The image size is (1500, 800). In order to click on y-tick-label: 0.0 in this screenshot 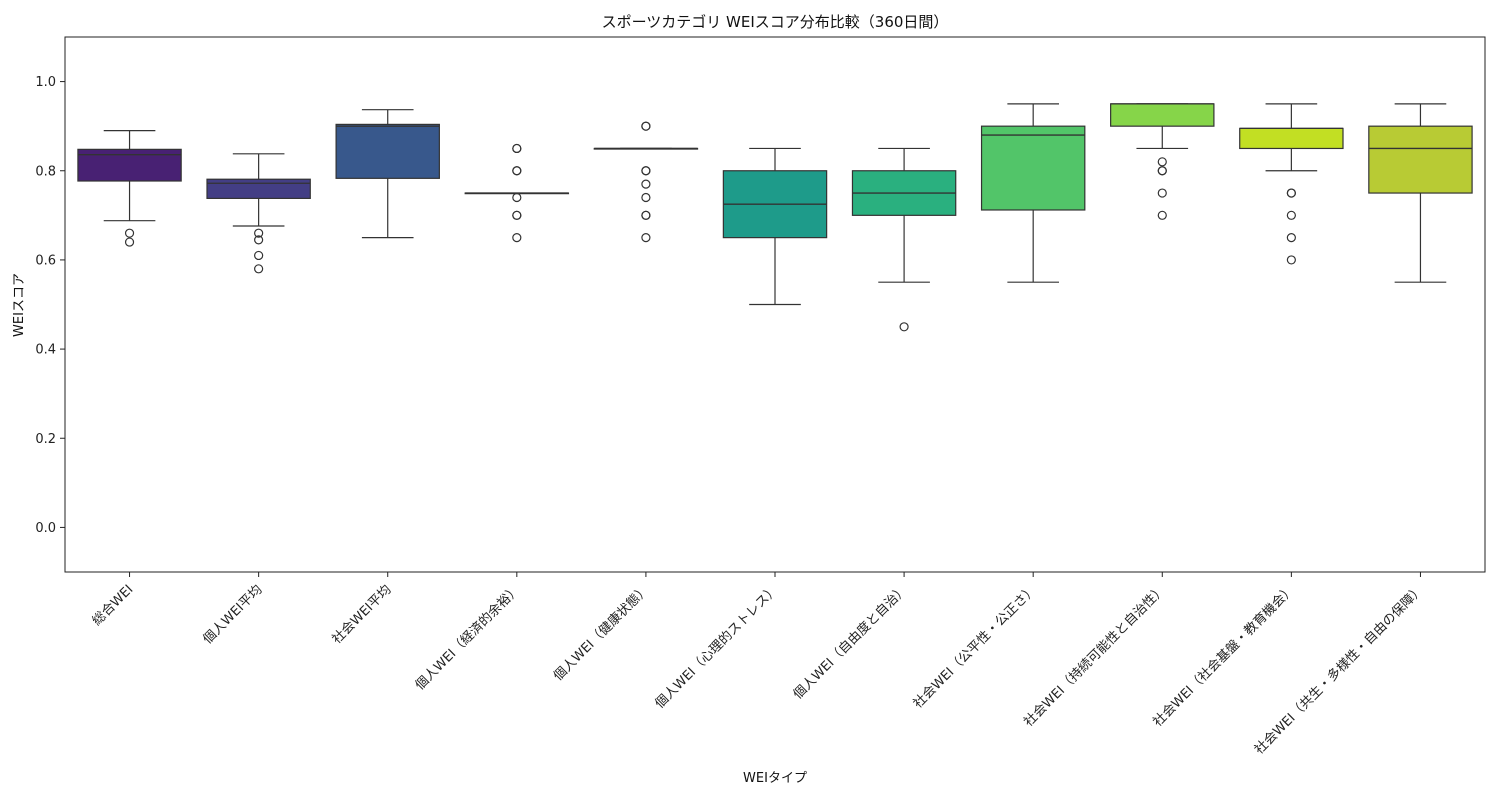, I will do `click(45, 528)`.